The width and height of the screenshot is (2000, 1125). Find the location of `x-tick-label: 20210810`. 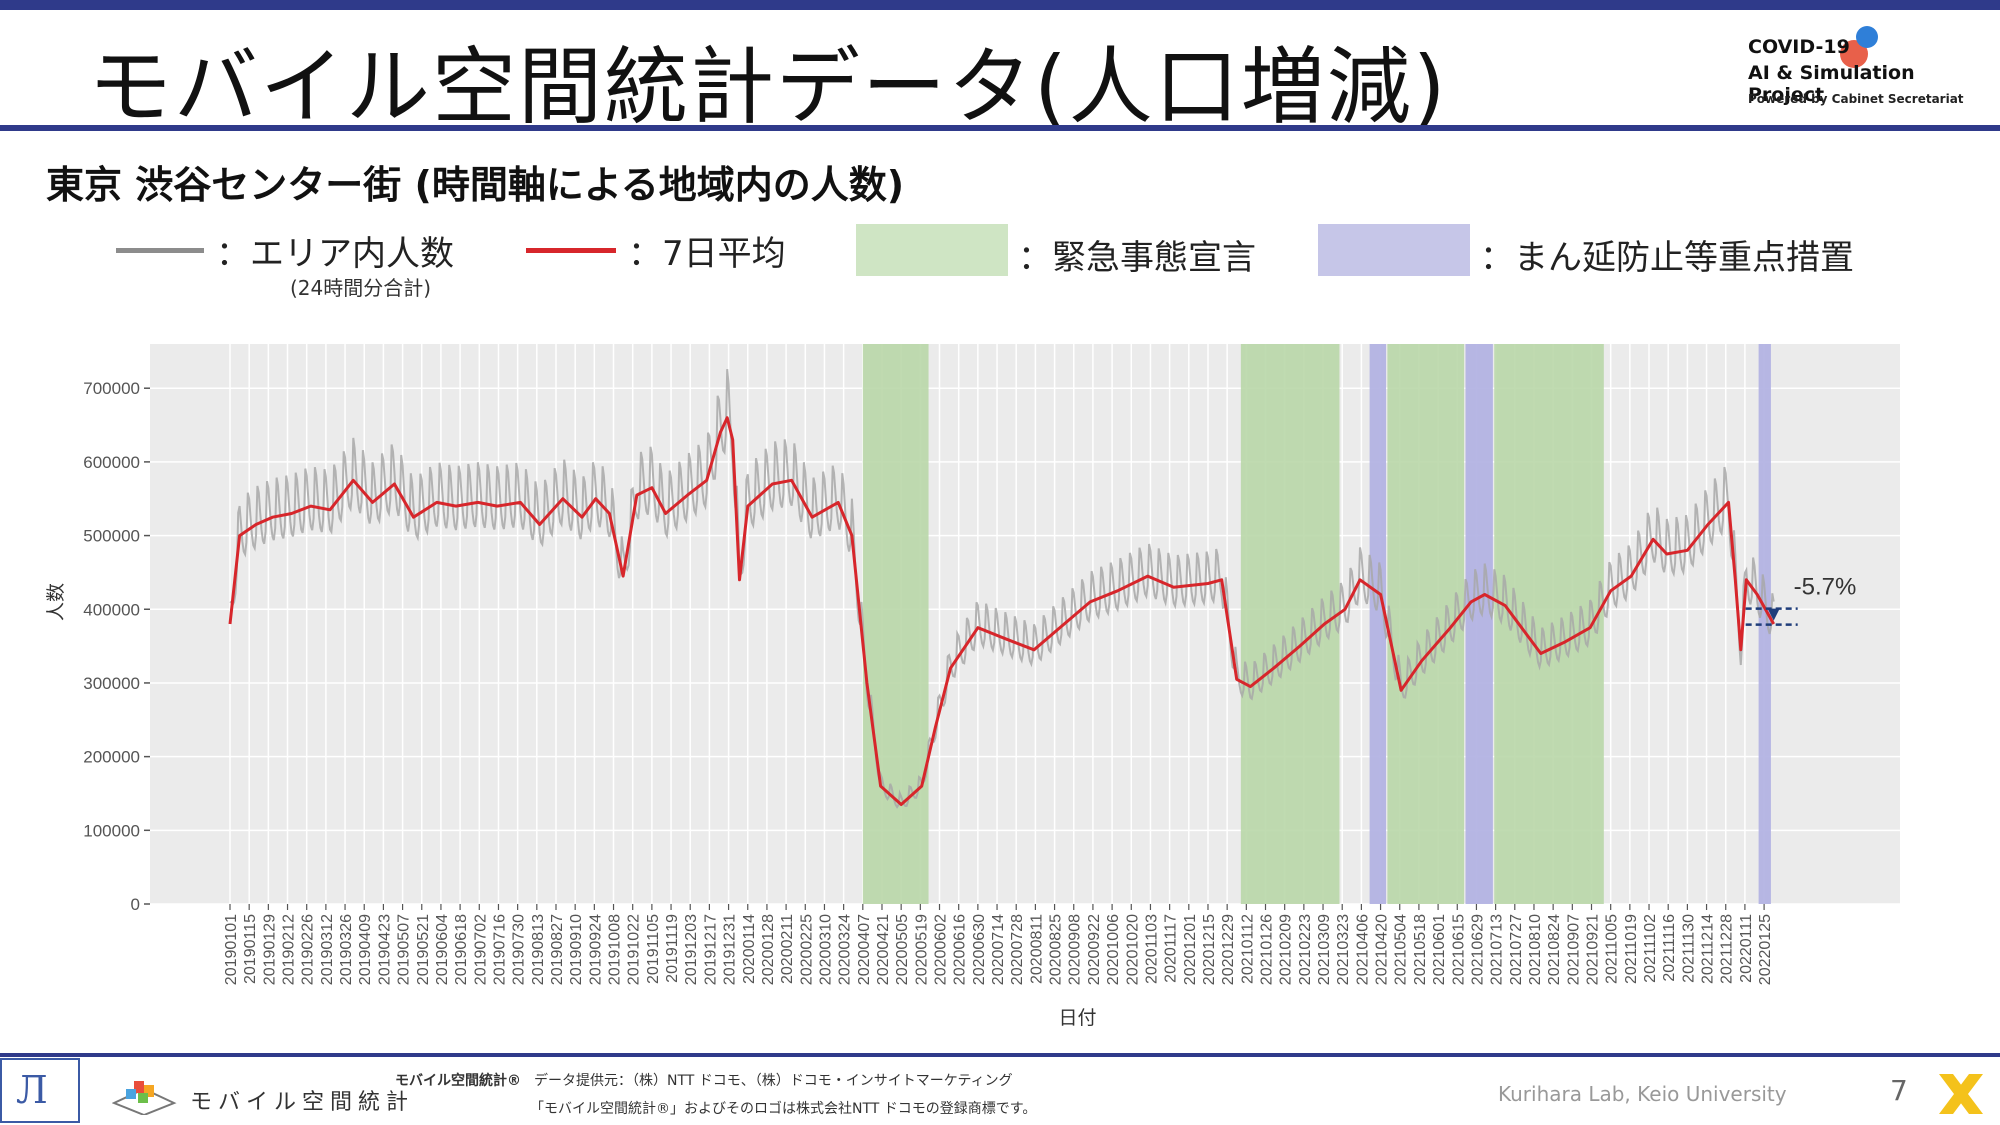

x-tick-label: 20210810 is located at coordinates (1535, 949).